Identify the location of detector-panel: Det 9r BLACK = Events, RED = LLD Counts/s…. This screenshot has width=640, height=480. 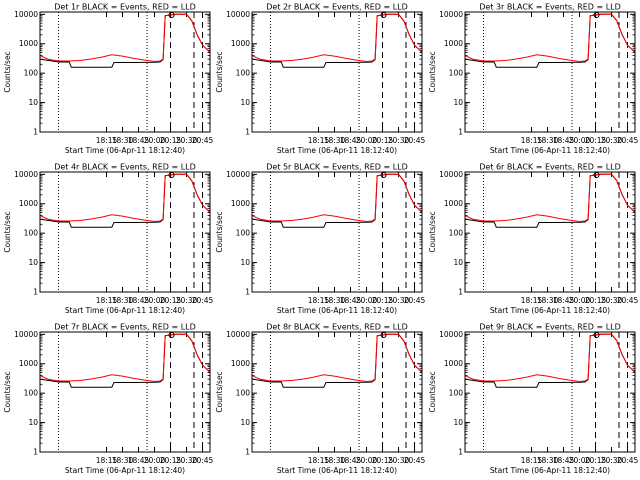
(533, 399).